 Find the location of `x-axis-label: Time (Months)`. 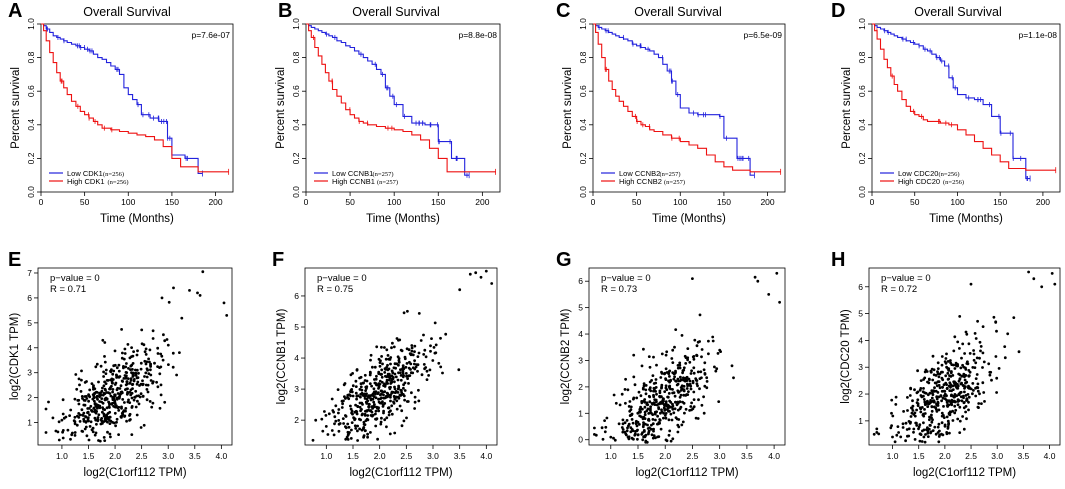

x-axis-label: Time (Months) is located at coordinates (966, 219).